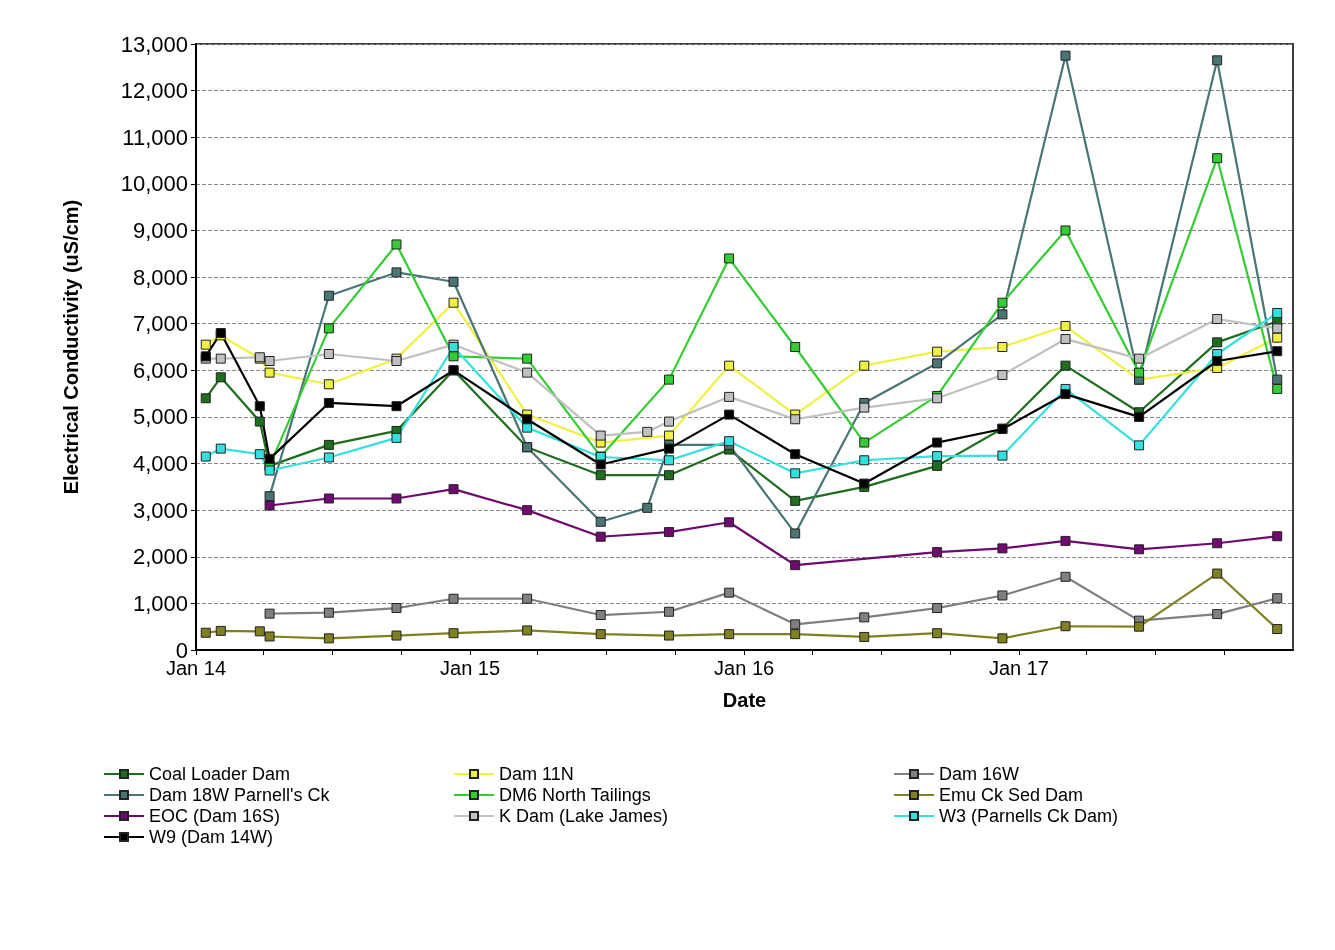 The width and height of the screenshot is (1335, 950). I want to click on legend-label: Dam 18W Parnell's Ck, so click(240, 795).